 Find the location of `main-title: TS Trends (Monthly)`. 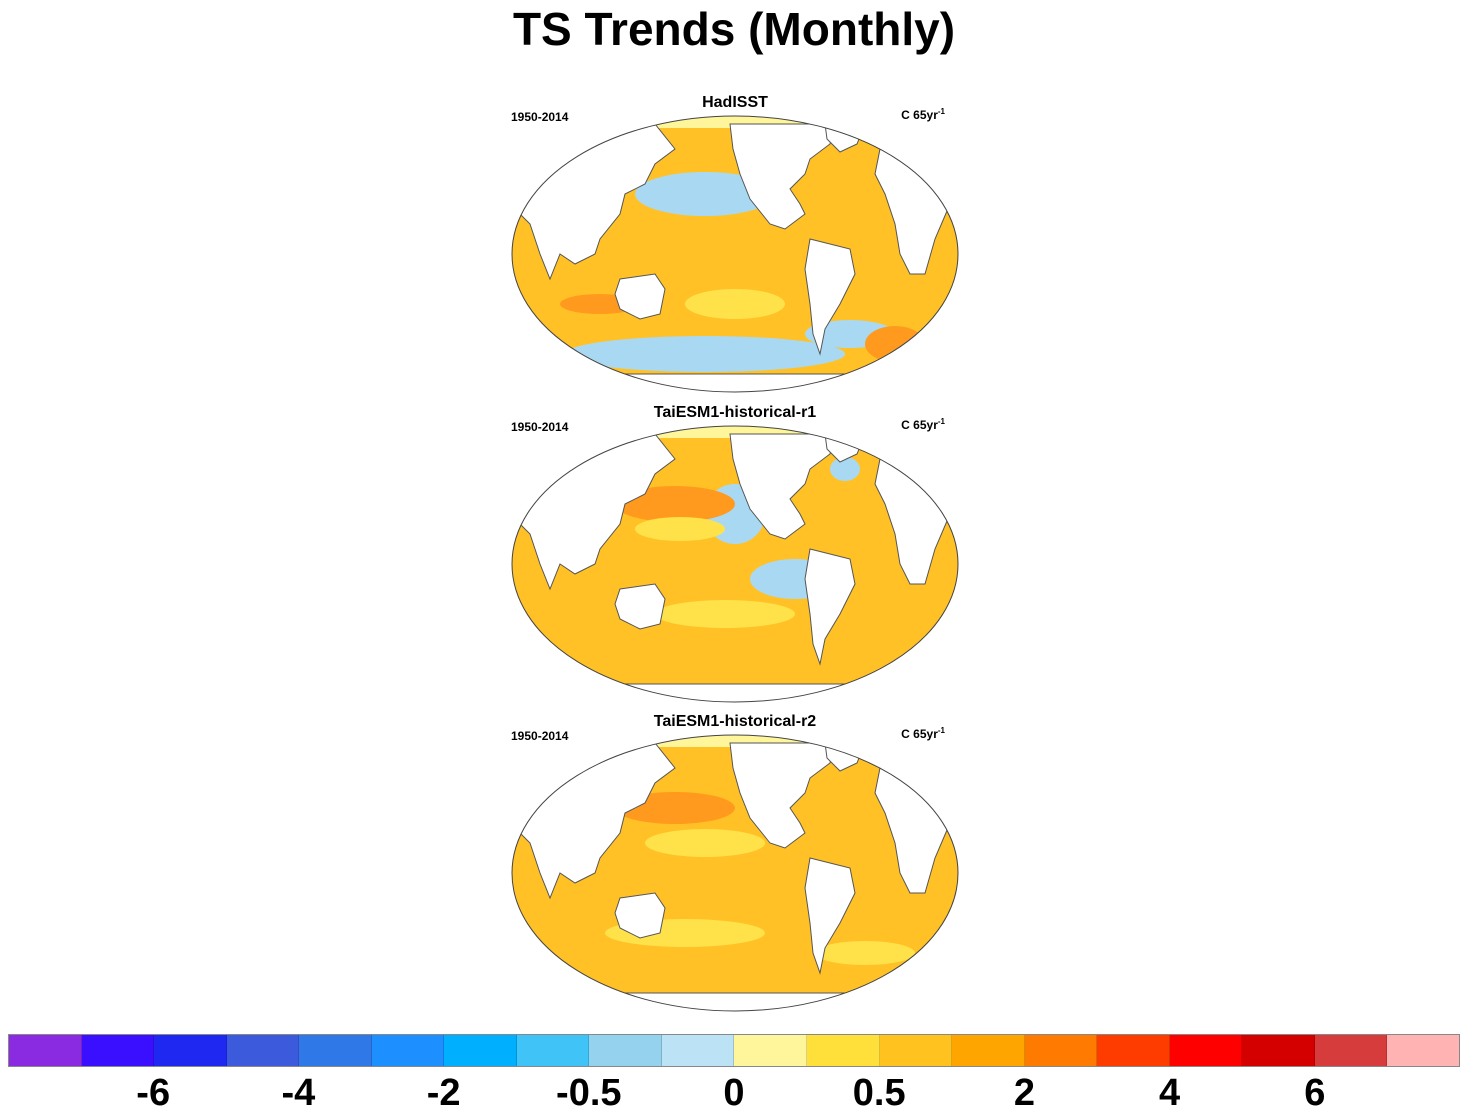

main-title: TS Trends (Monthly) is located at coordinates (734, 29).